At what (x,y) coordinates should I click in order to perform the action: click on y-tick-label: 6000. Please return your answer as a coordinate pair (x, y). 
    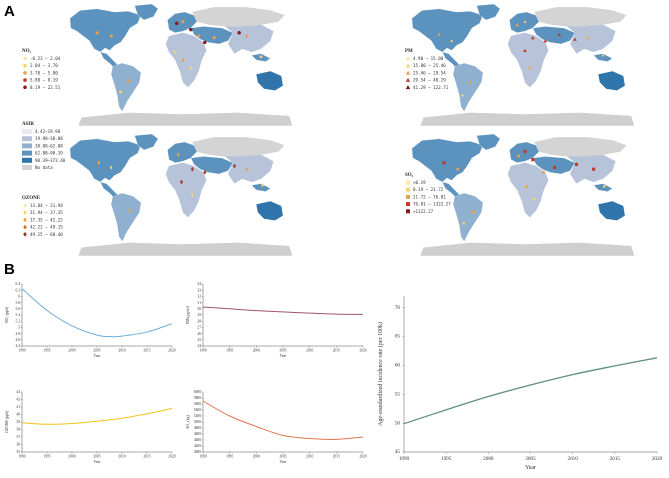
    Looking at the image, I should click on (197, 392).